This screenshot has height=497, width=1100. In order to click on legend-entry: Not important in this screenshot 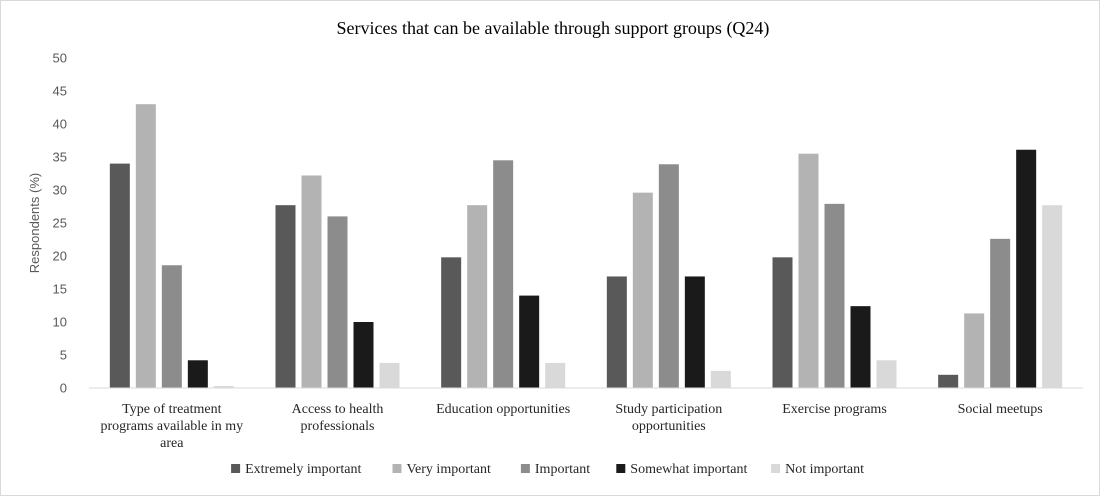, I will do `click(824, 469)`.